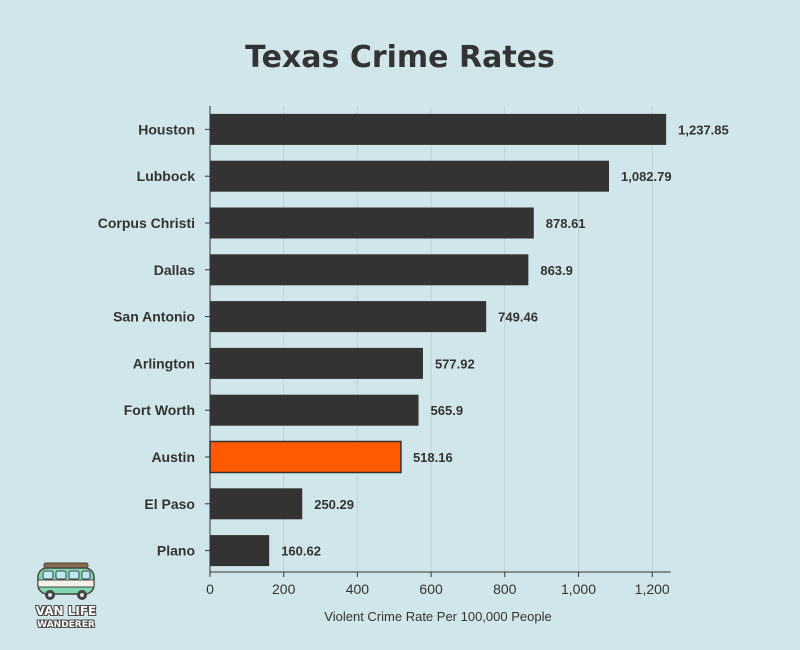  I want to click on van-icon, so click(66, 581).